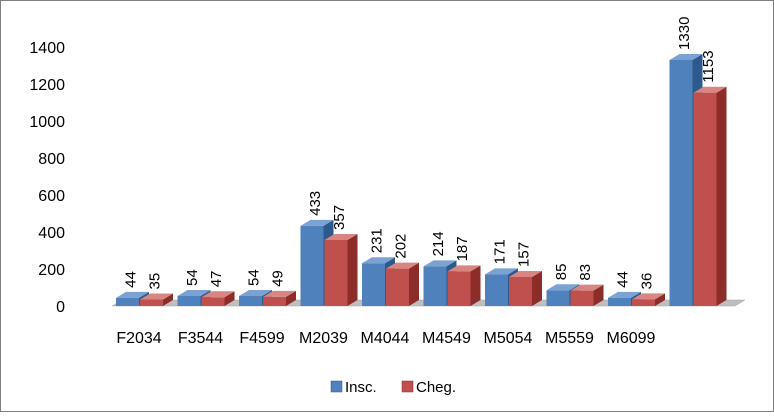 The width and height of the screenshot is (774, 417). What do you see at coordinates (323, 338) in the screenshot?
I see `x-category-label: M2039` at bounding box center [323, 338].